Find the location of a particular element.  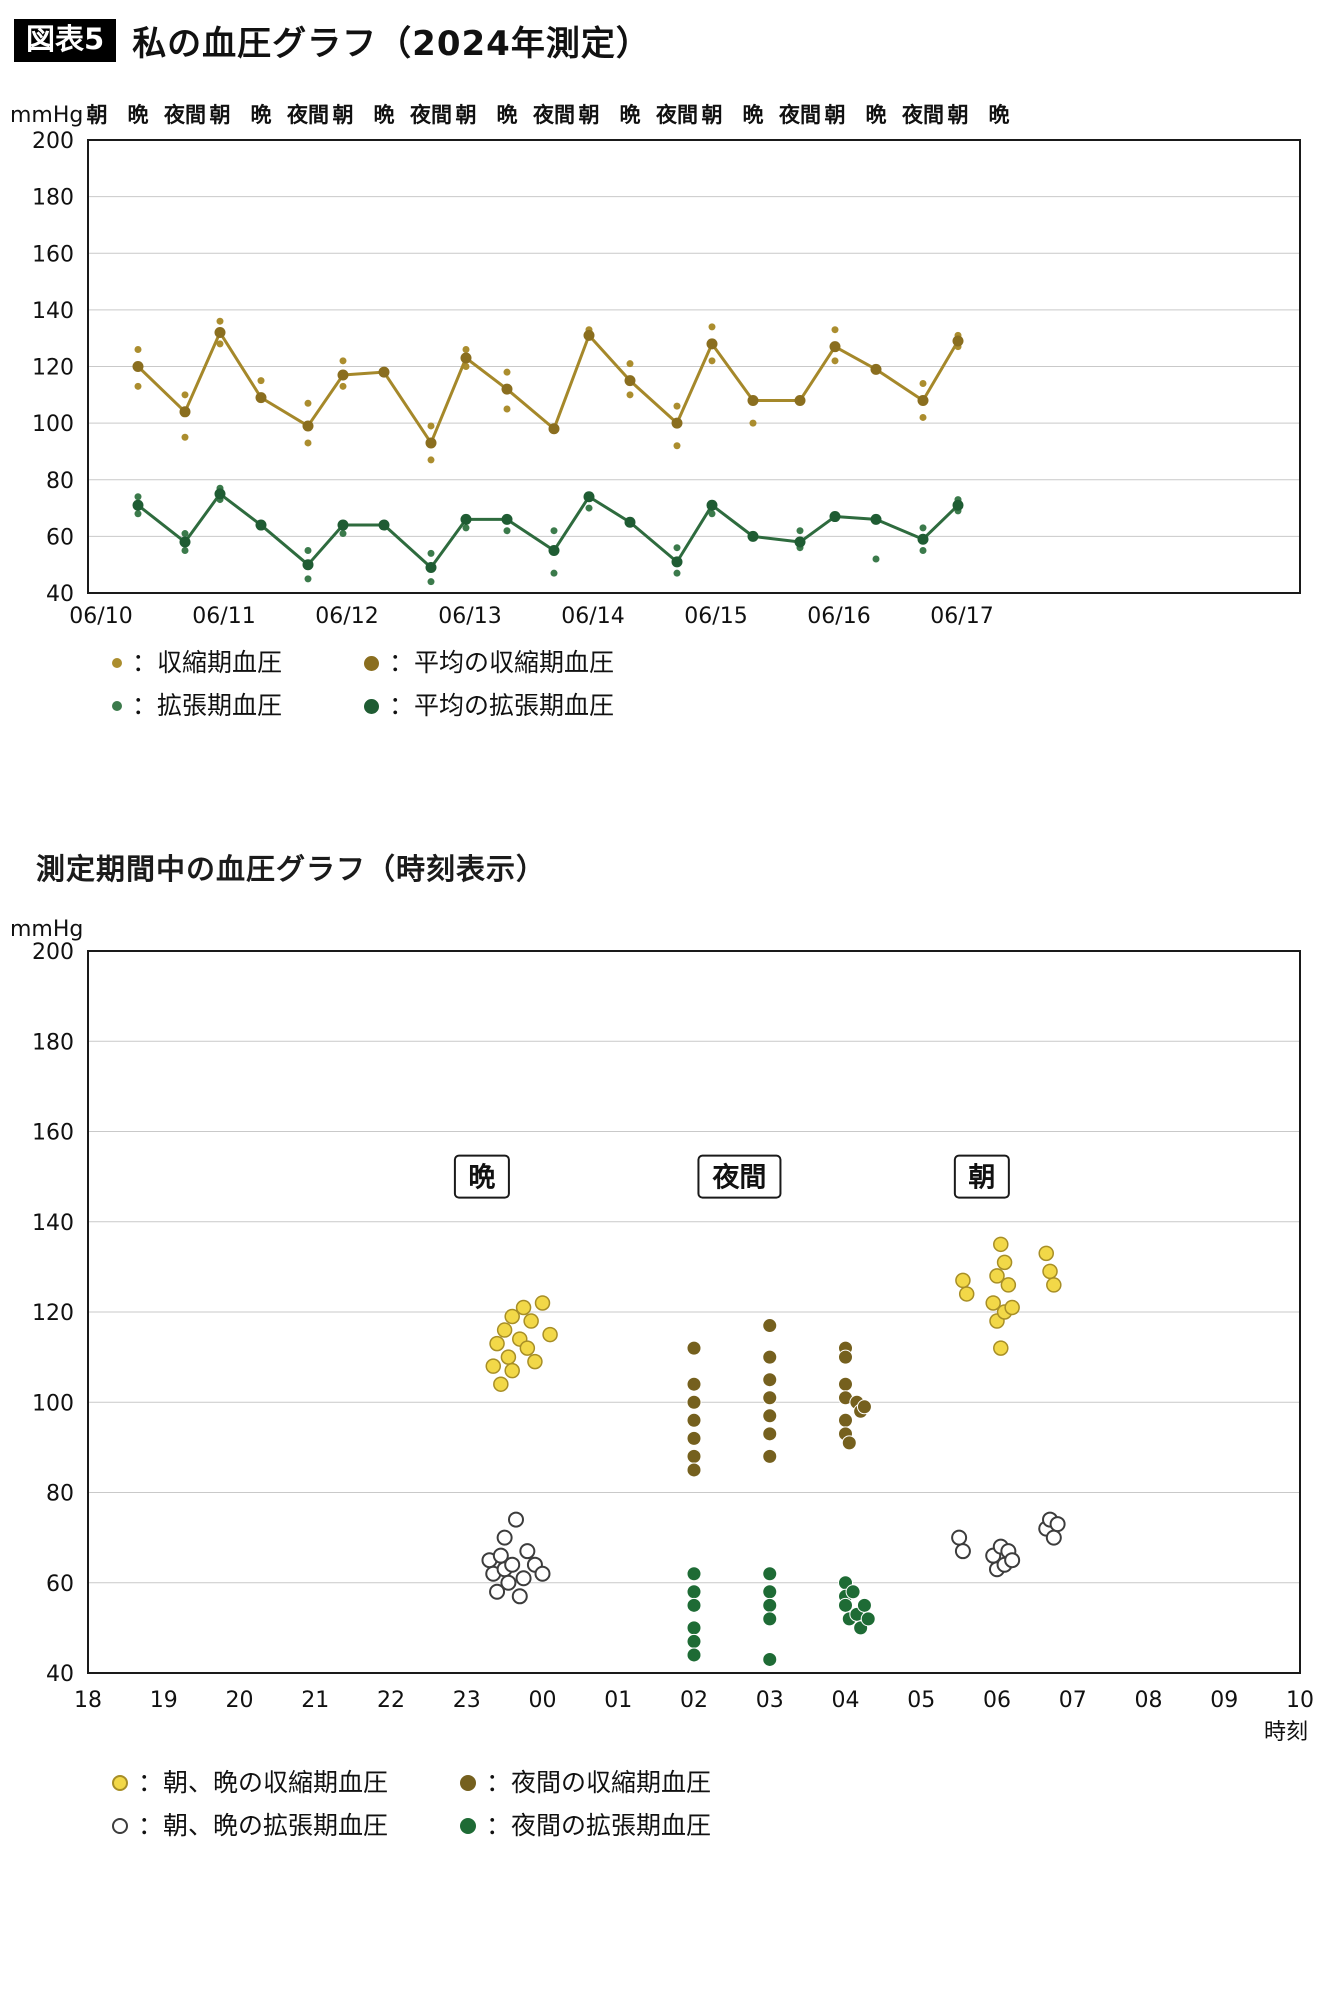

region-label: 夜間 is located at coordinates (738, 1178).